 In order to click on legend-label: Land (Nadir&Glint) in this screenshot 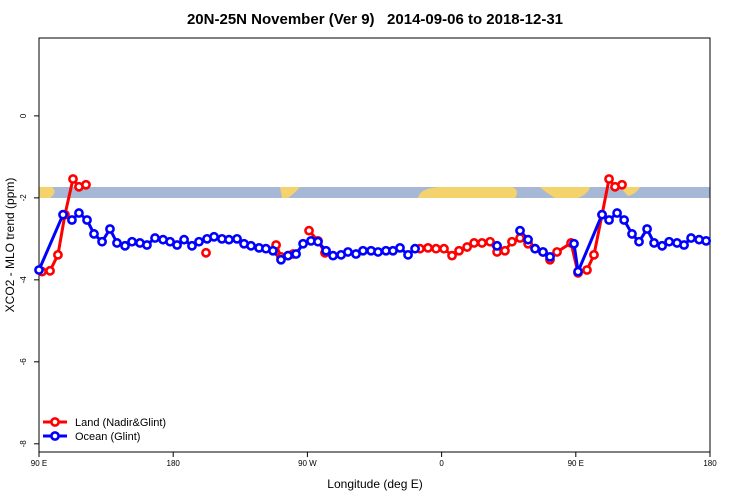, I will do `click(120, 423)`.